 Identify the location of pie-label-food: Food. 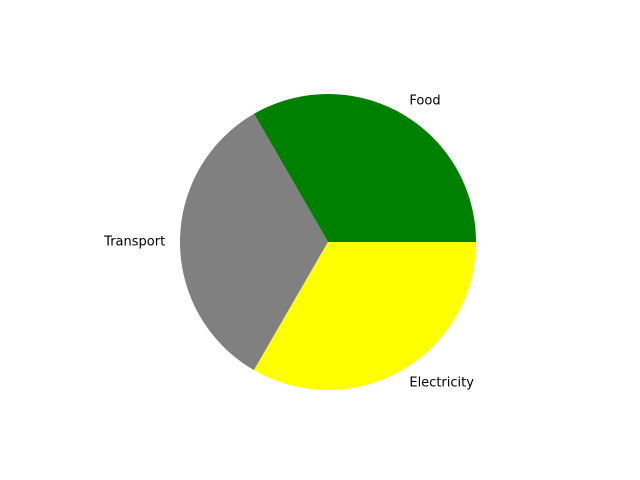
(424, 101).